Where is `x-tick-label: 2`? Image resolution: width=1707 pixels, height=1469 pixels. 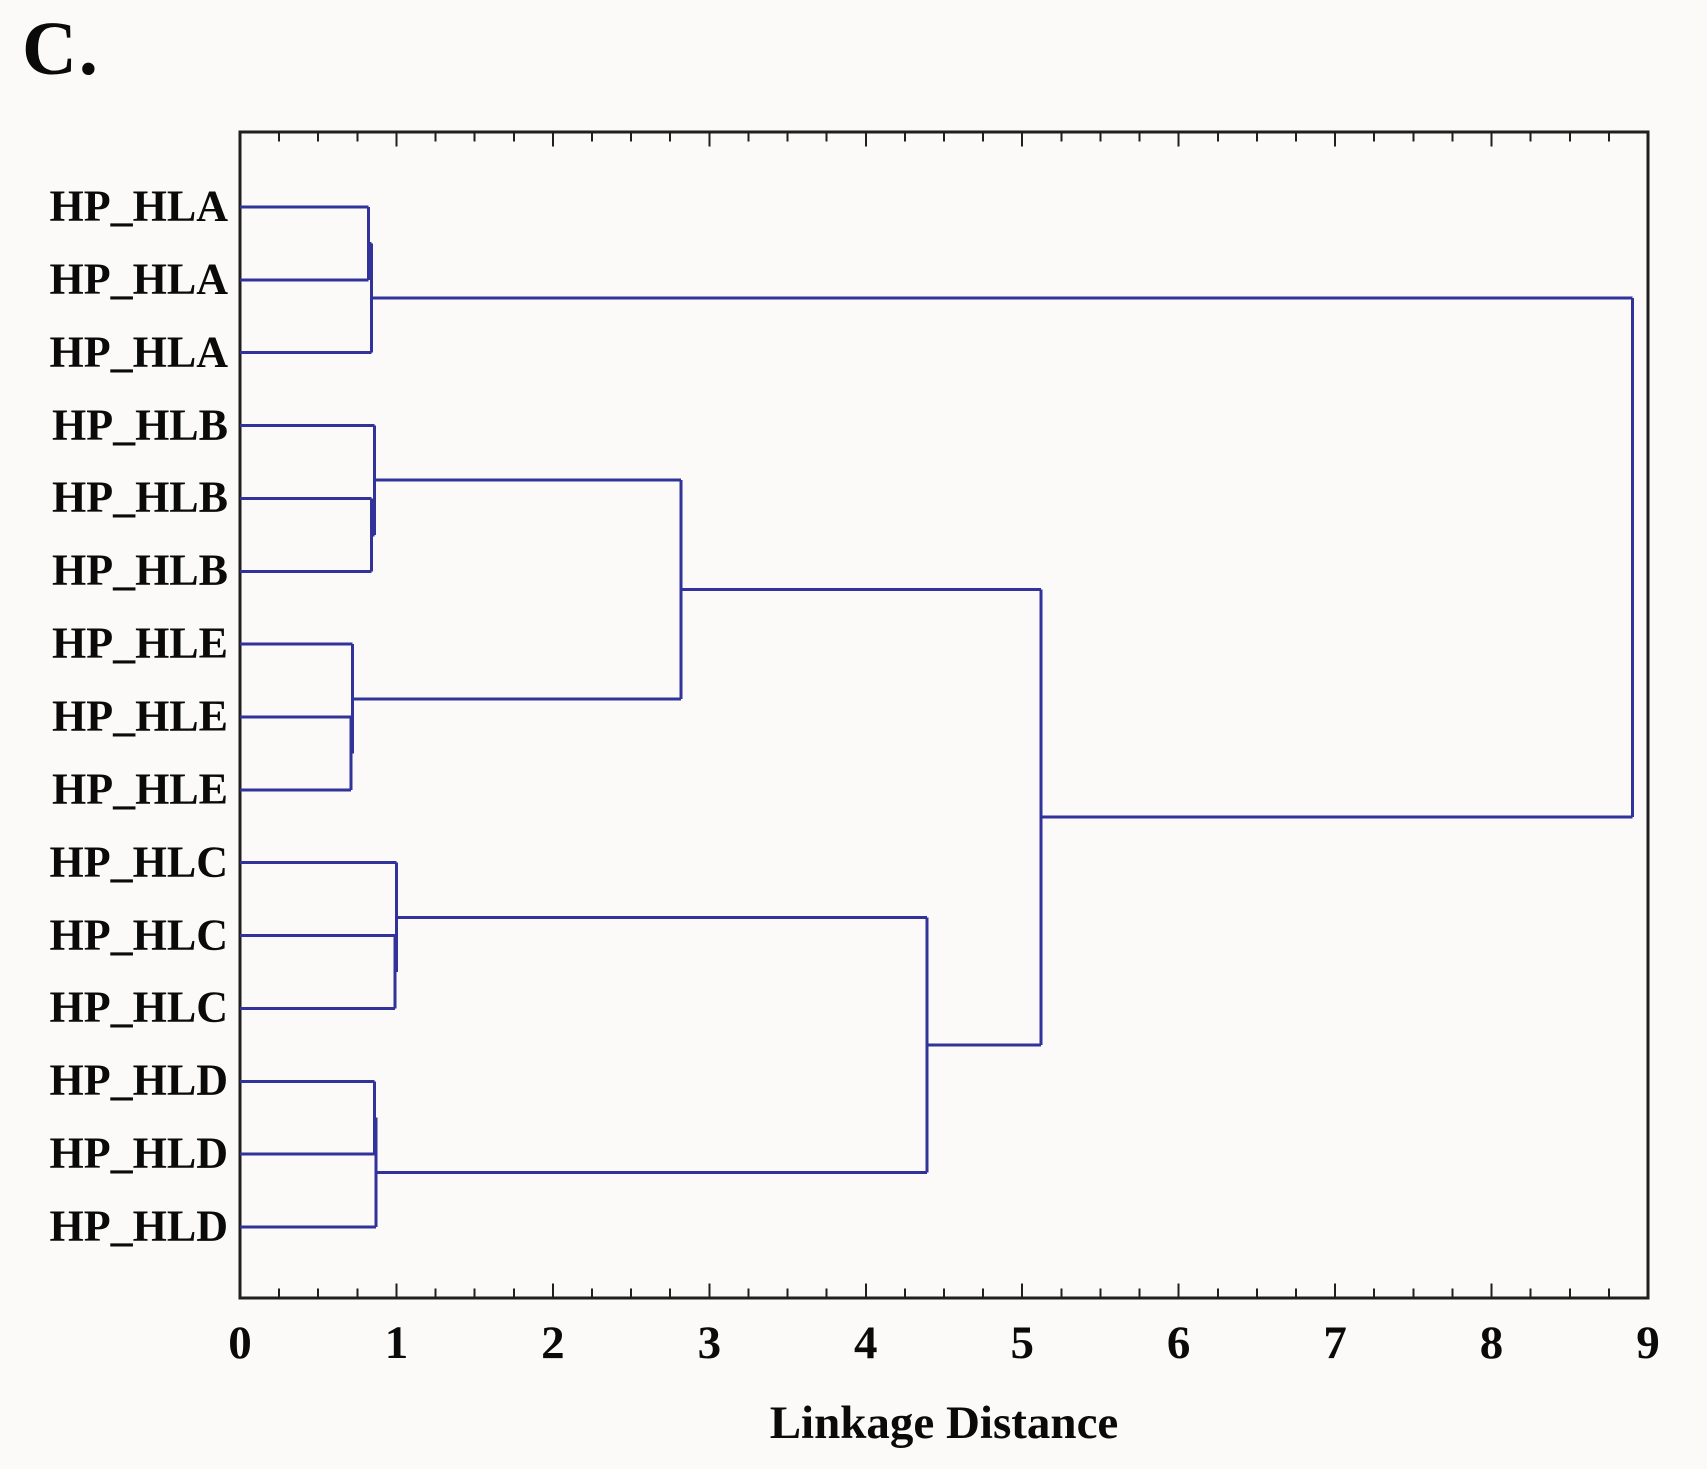
x-tick-label: 2 is located at coordinates (553, 1343).